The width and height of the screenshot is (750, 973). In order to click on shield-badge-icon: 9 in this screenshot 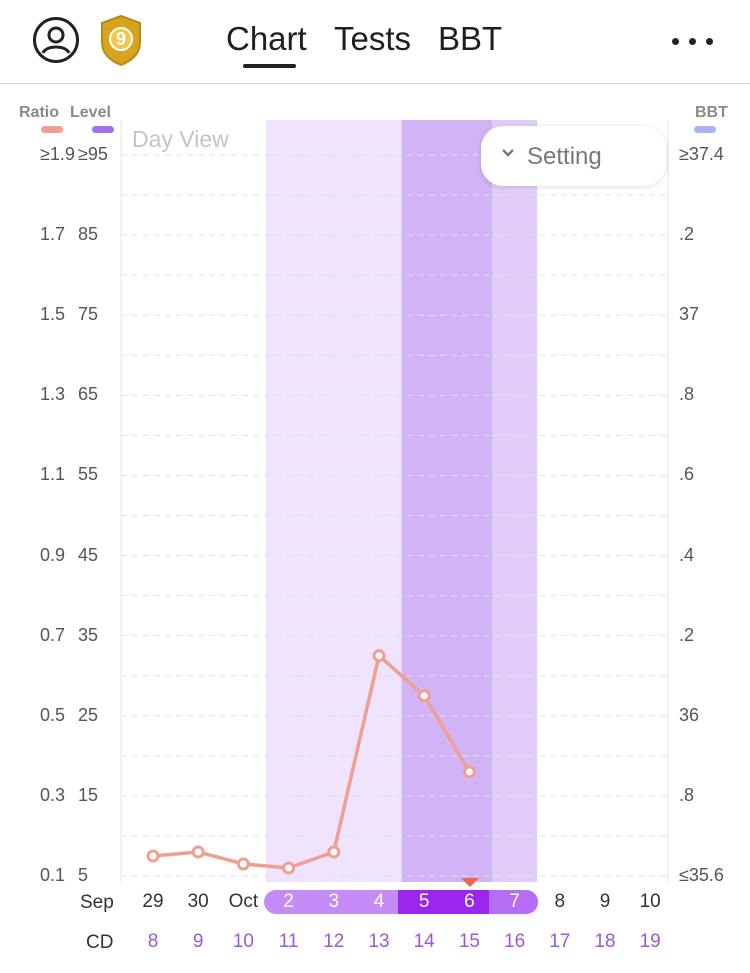, I will do `click(121, 40)`.